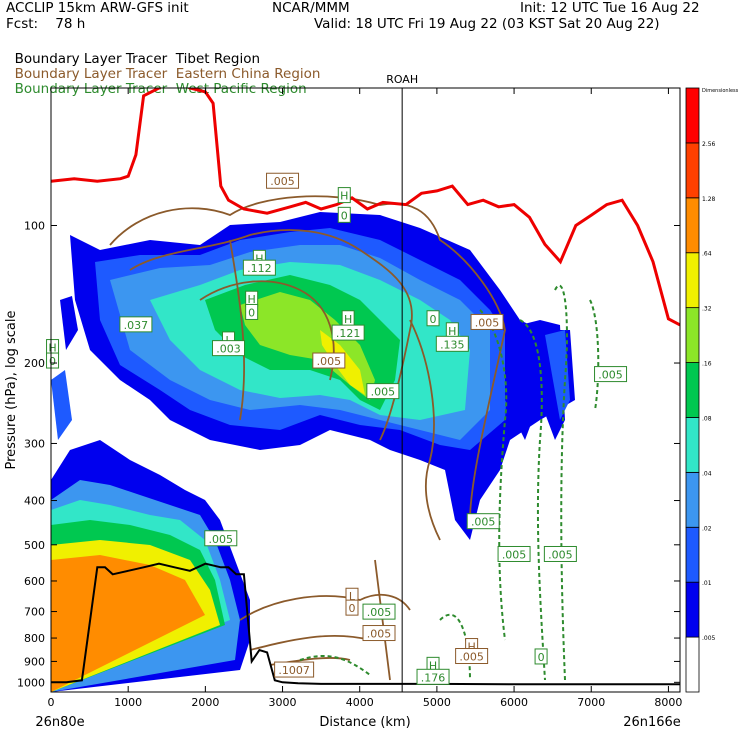 The height and width of the screenshot is (740, 740). Describe the element at coordinates (34, 581) in the screenshot. I see `y-tick-label: 600` at that location.